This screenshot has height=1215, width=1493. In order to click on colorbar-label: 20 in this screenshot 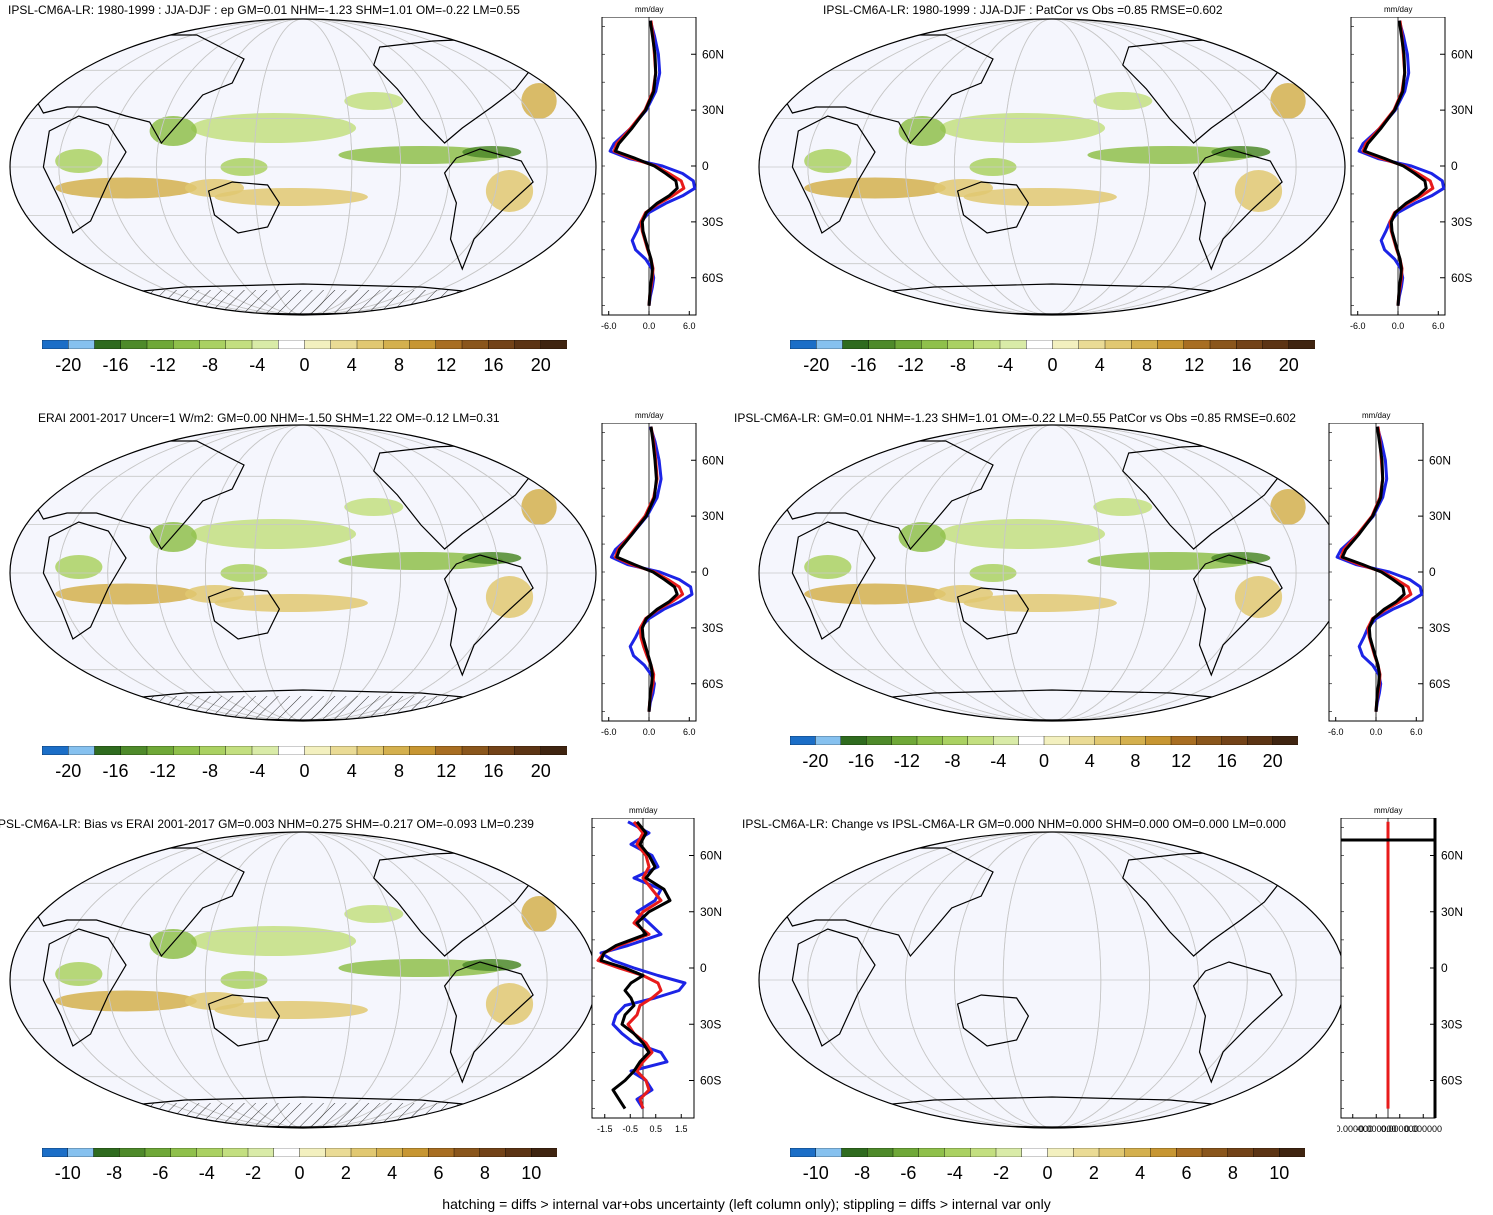, I will do `click(540, 771)`.